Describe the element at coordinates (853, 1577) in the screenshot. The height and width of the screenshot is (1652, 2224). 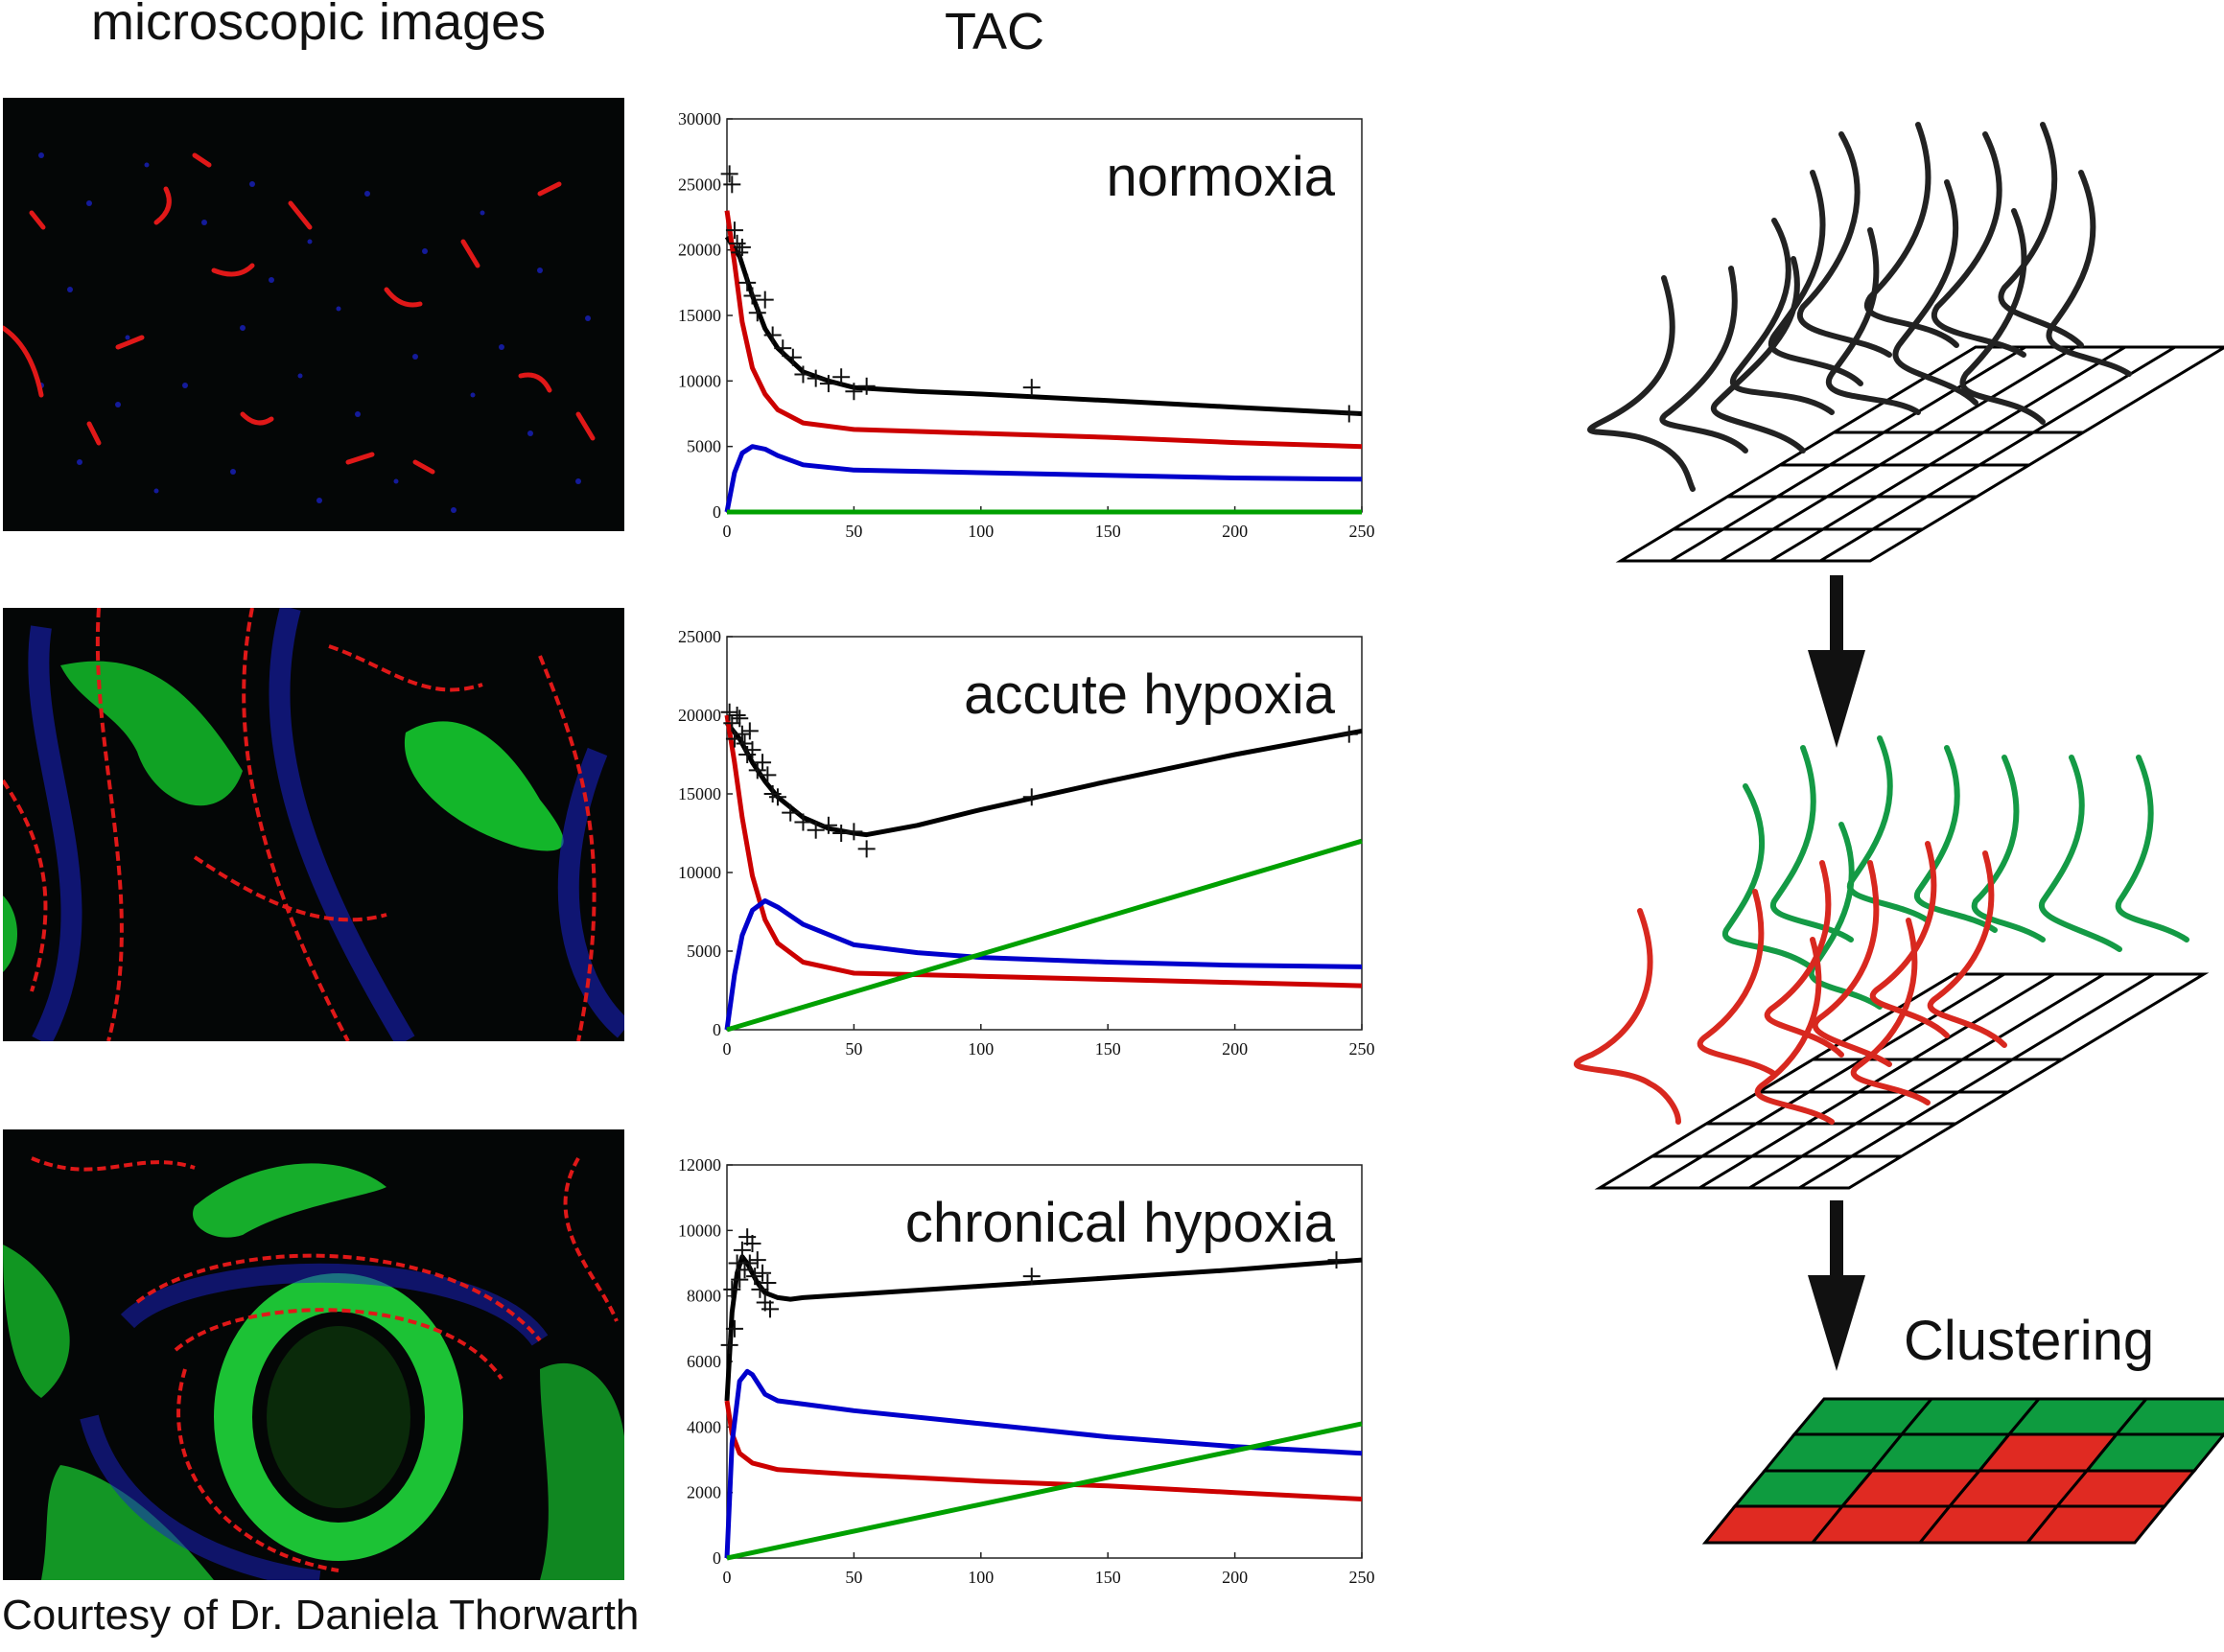
I see `x-tick-label: 50` at that location.